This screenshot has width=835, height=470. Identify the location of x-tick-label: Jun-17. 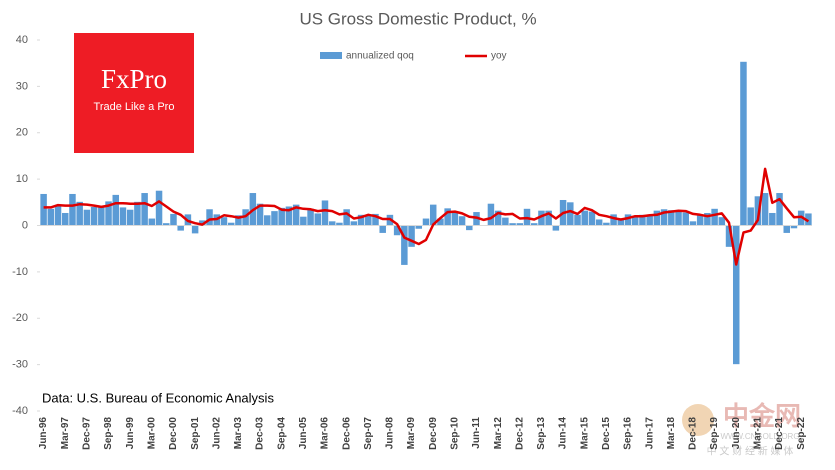
(649, 433).